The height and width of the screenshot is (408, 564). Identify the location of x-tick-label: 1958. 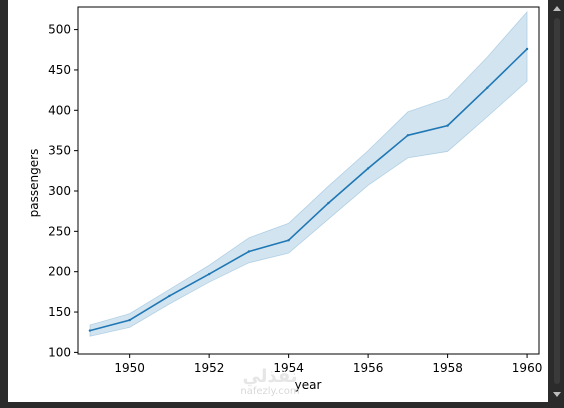
(447, 368).